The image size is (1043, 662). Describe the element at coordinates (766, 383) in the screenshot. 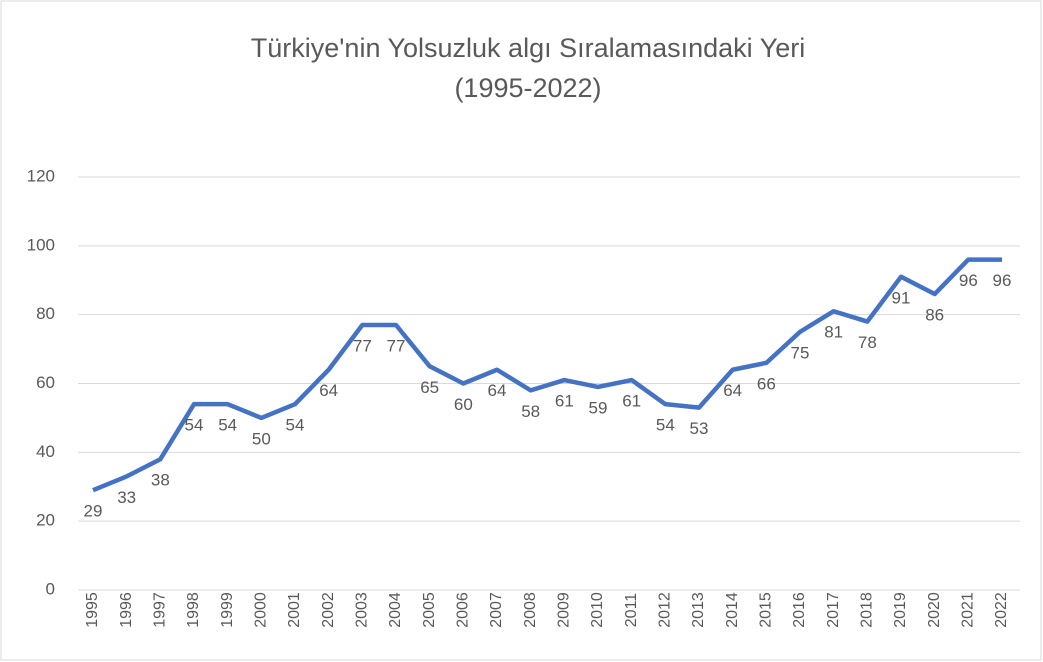

I see `data-label: 66` at that location.